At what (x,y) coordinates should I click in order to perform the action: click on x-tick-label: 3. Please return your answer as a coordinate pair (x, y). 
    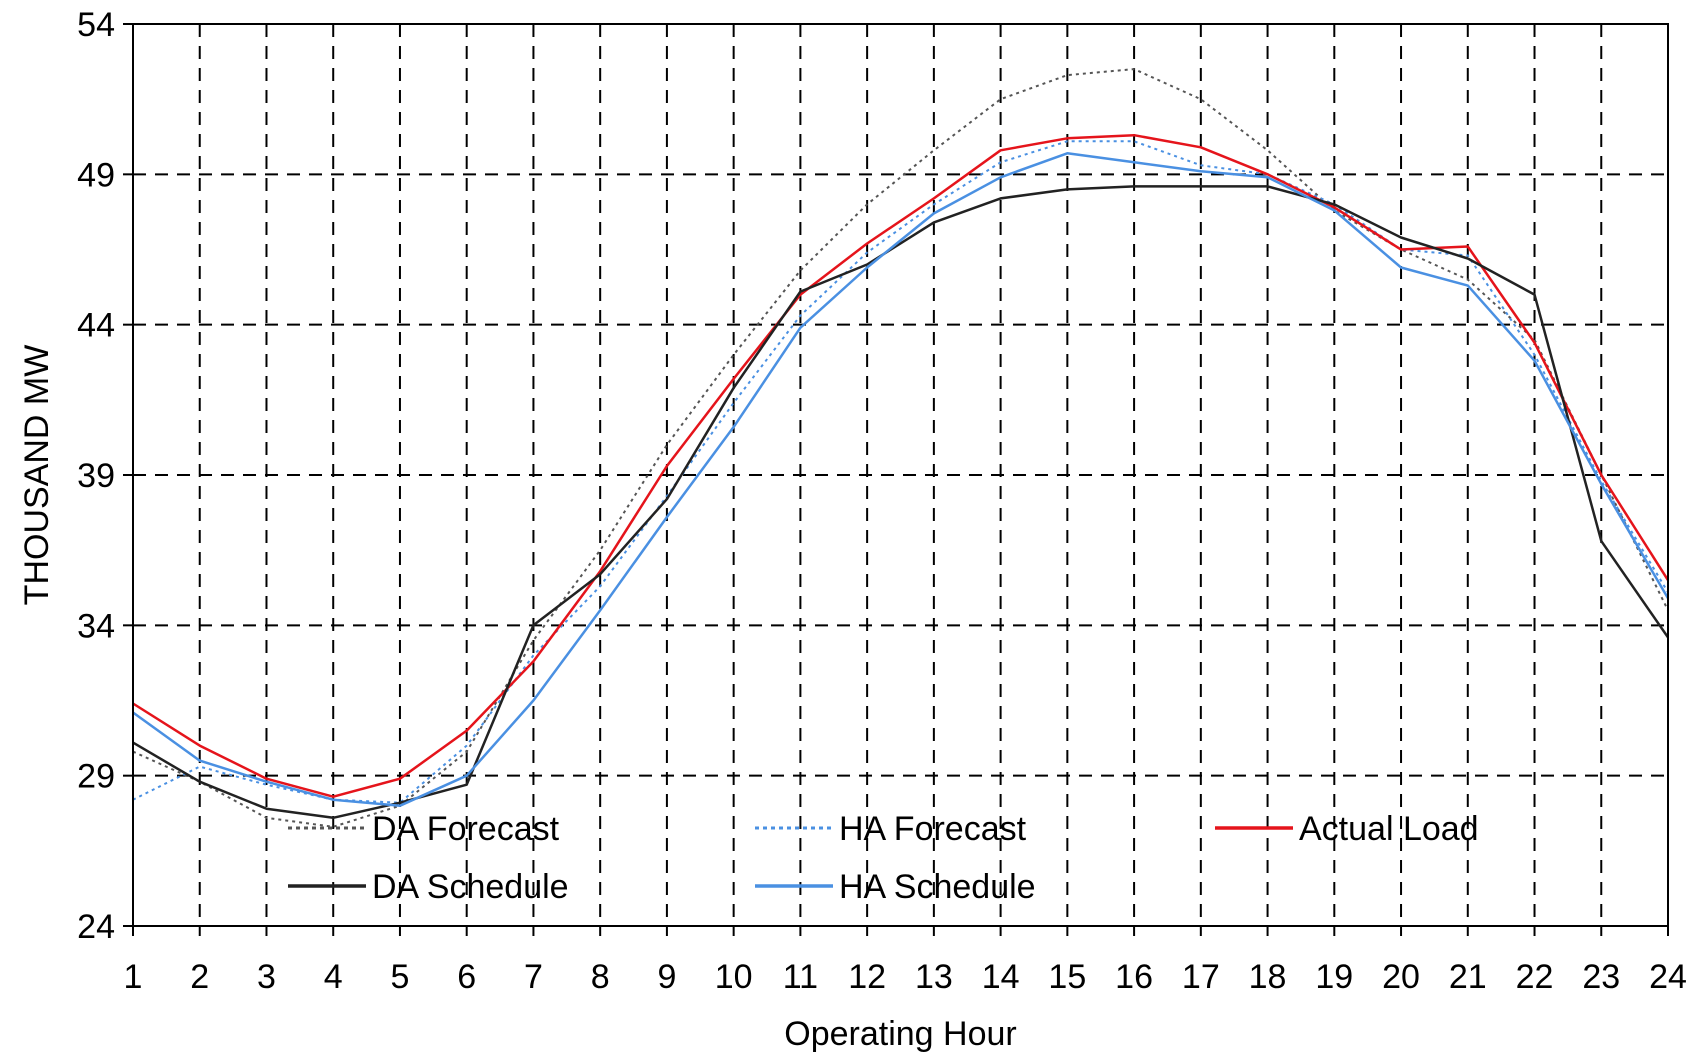
    Looking at the image, I should click on (266, 977).